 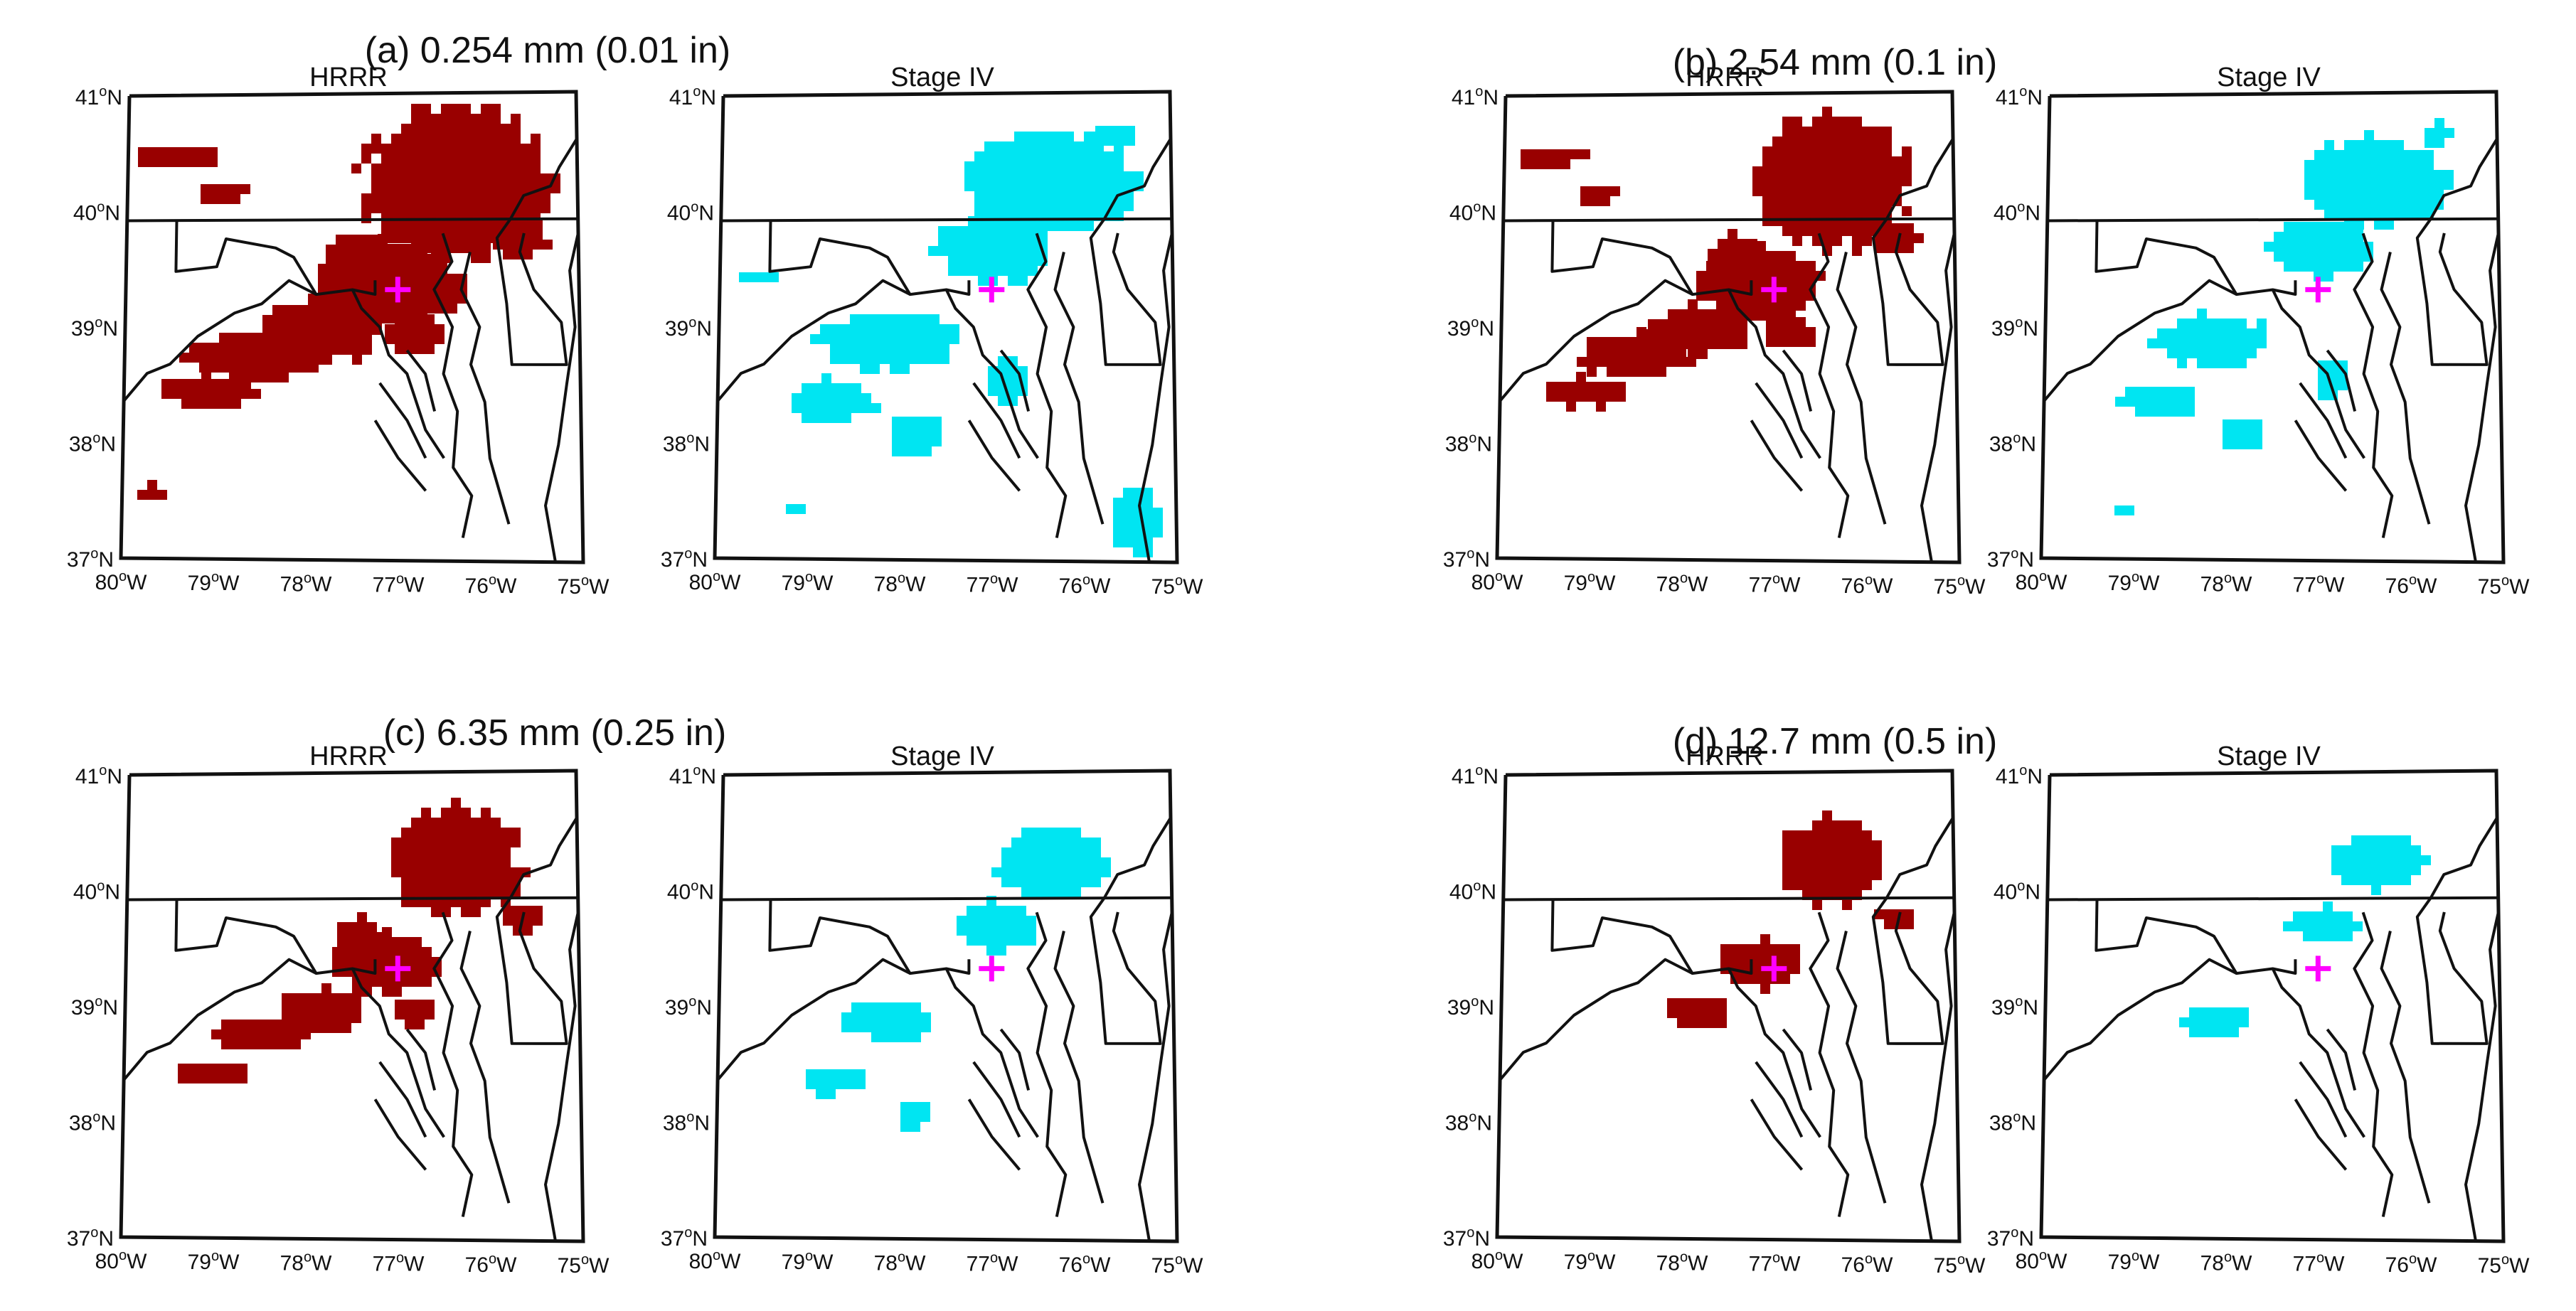 What do you see at coordinates (1775, 584) in the screenshot?
I see `lon-tick-label: 77oW` at bounding box center [1775, 584].